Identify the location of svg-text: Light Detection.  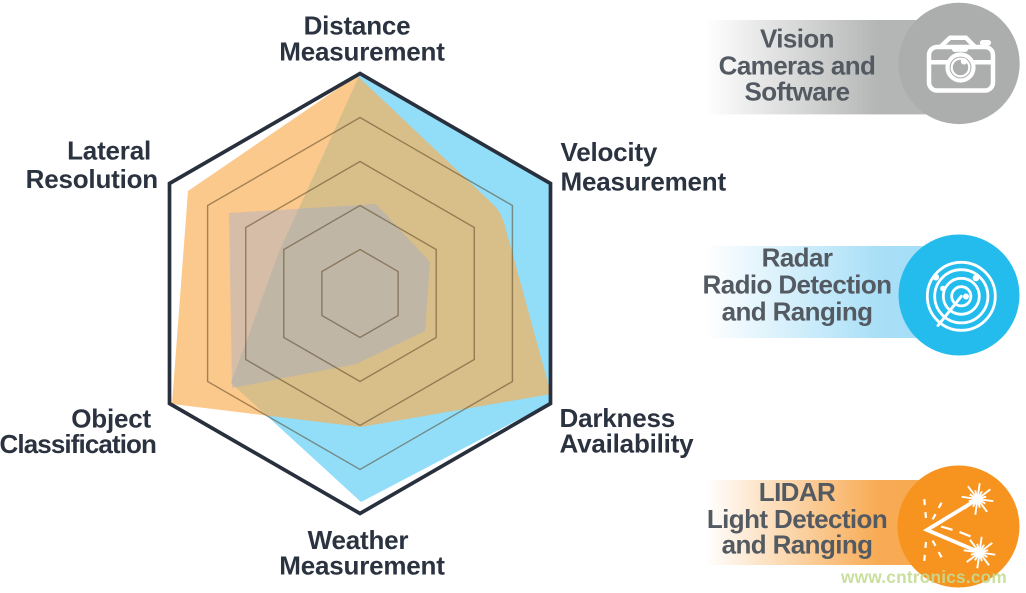
(797, 519).